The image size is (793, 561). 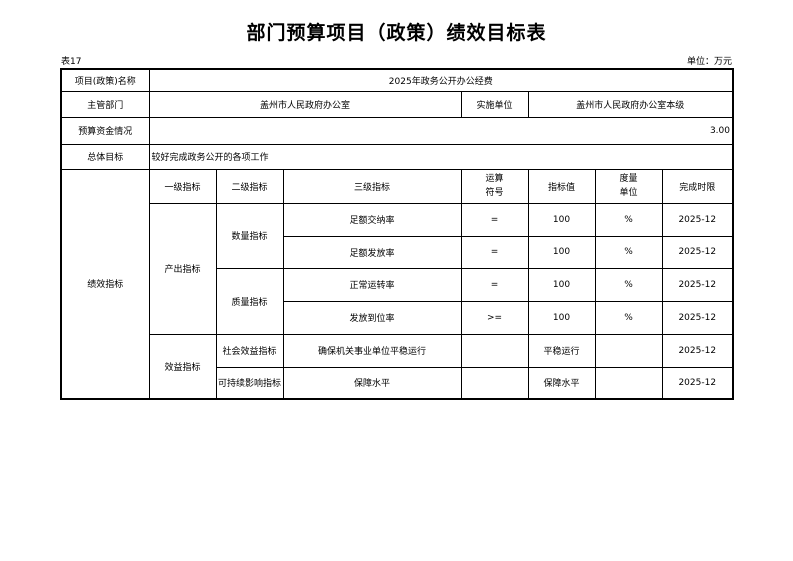 What do you see at coordinates (249, 301) in the screenshot?
I see `group: 质量指标` at bounding box center [249, 301].